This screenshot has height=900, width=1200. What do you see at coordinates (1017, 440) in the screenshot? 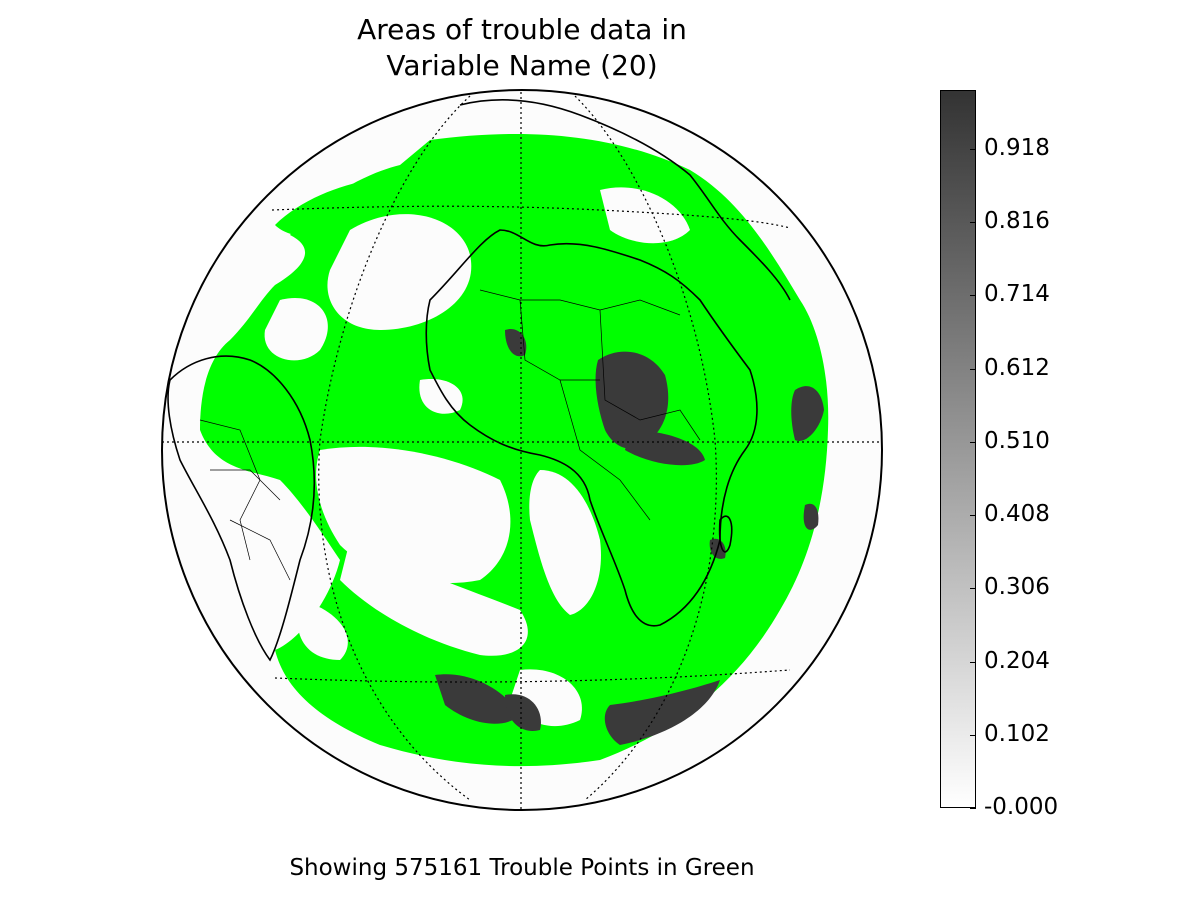
I see `colorbar-tick-label: 0.510` at bounding box center [1017, 440].